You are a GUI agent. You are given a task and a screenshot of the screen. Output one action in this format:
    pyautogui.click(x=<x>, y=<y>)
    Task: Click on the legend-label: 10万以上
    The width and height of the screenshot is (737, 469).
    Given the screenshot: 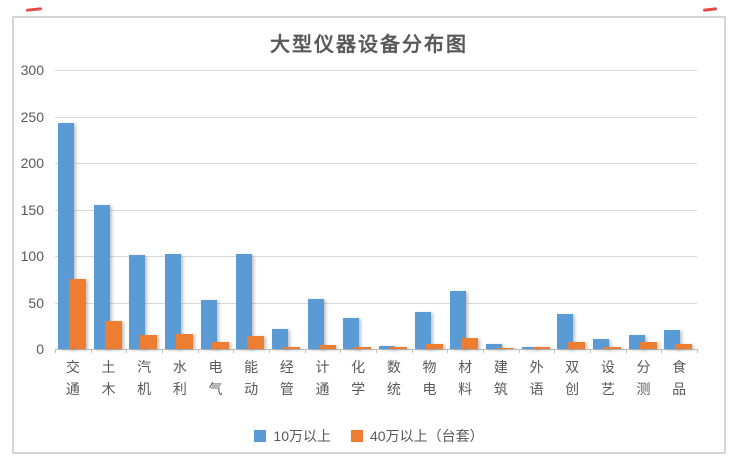 What is the action you would take?
    pyautogui.click(x=302, y=436)
    